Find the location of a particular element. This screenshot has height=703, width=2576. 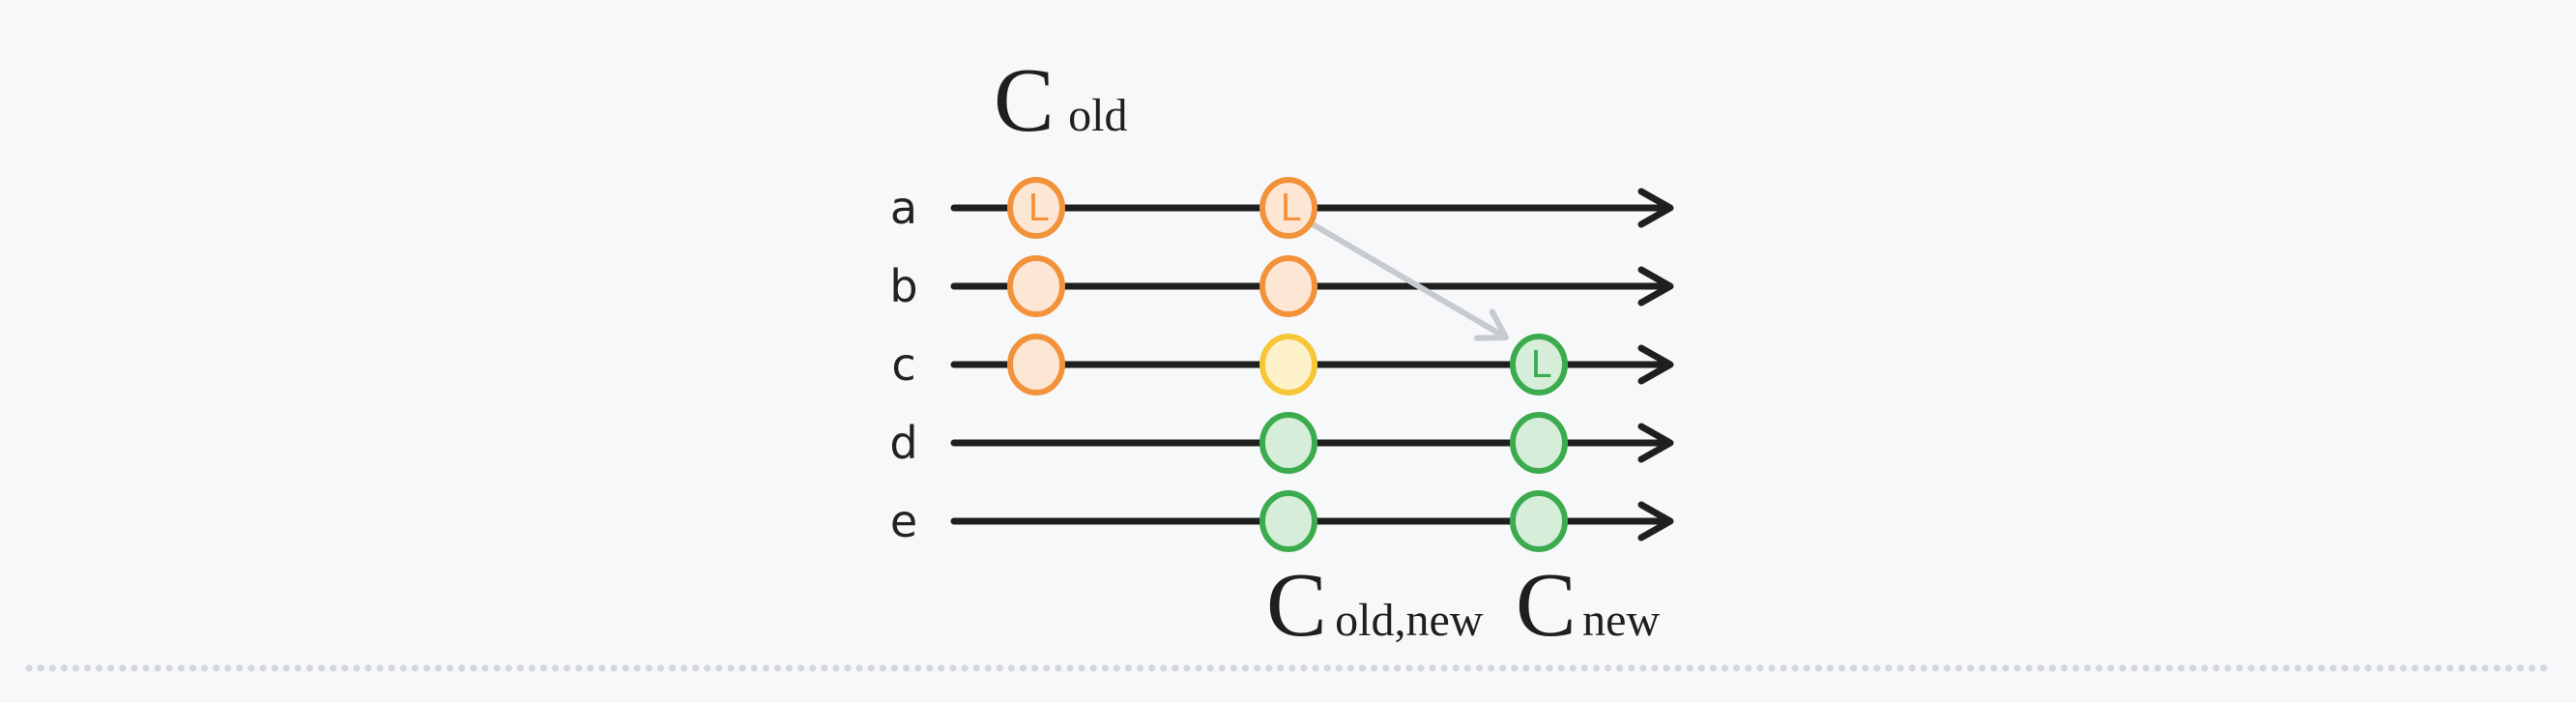

timeline-arrowhead-a is located at coordinates (1655, 208).